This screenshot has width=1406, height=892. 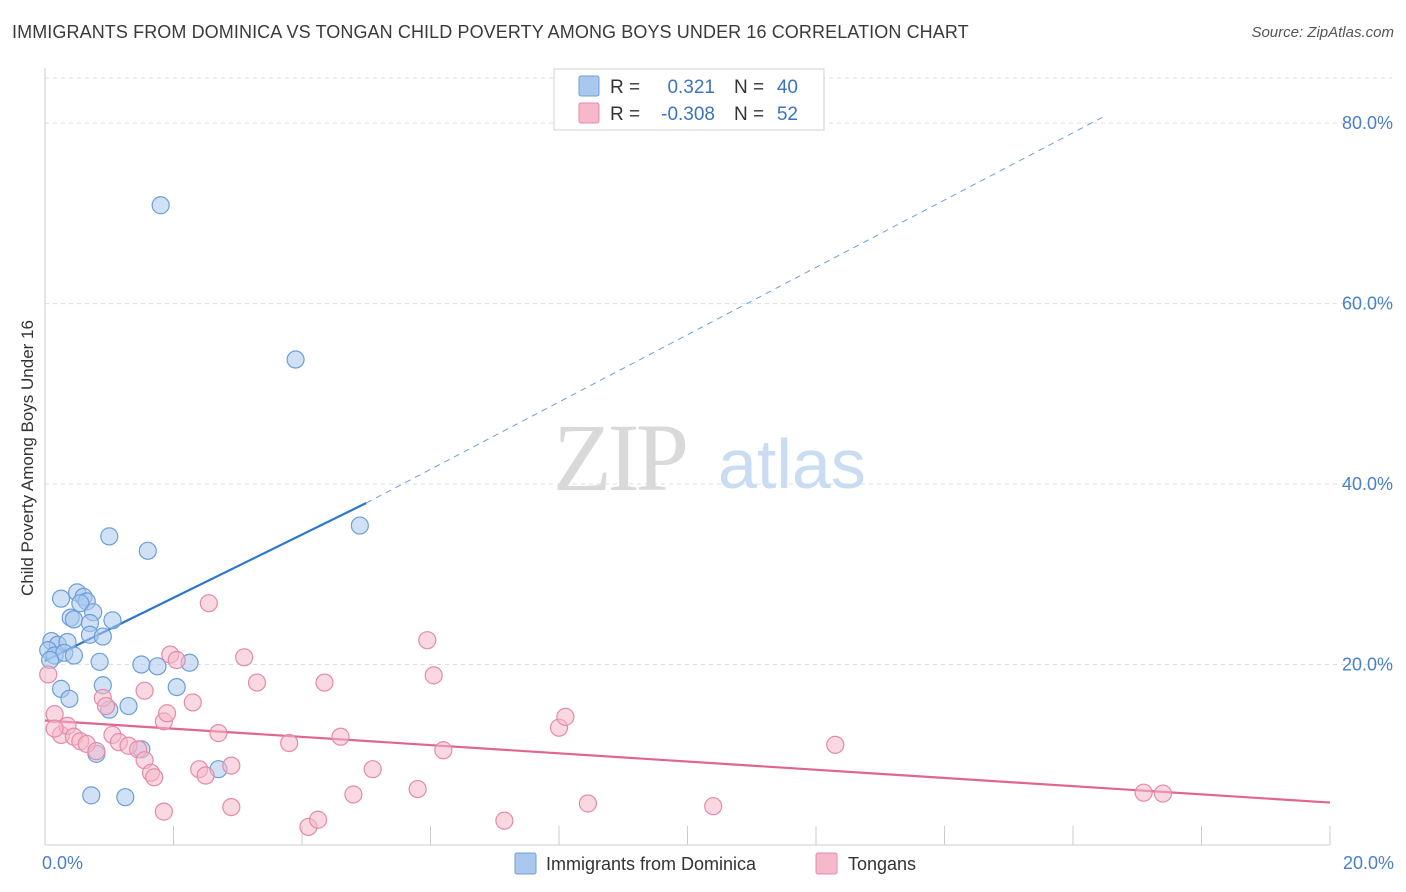 I want to click on bottom-legend-swatch-tongans, so click(x=826, y=863).